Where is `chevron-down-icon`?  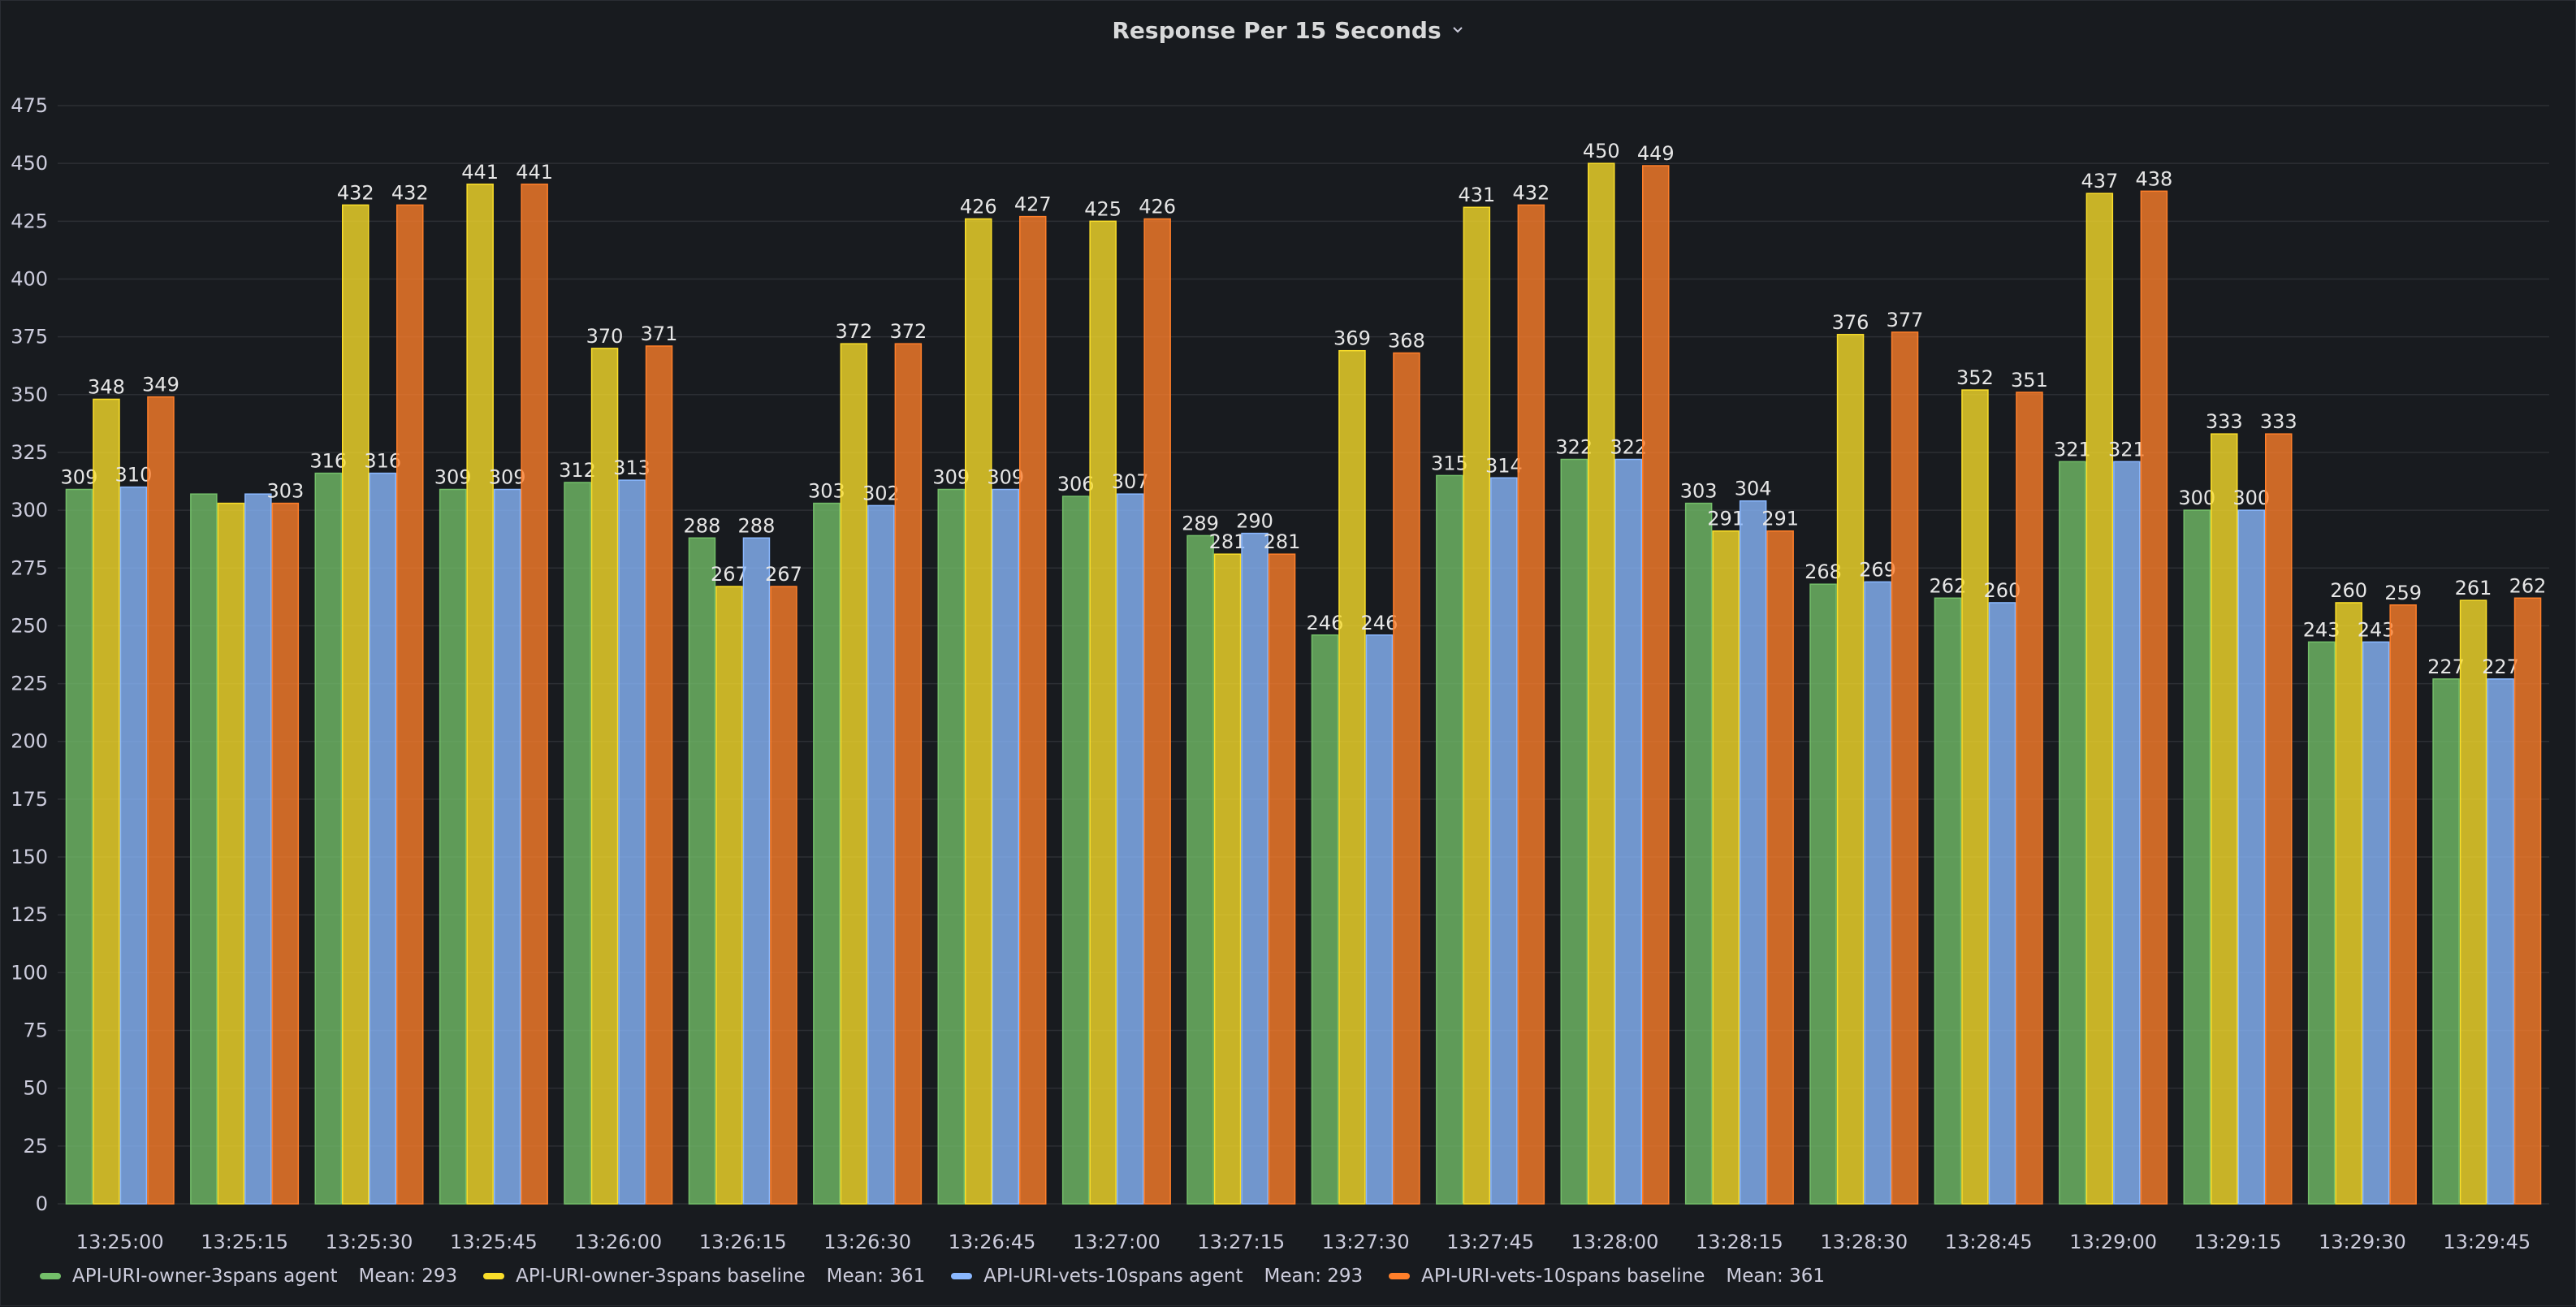
chevron-down-icon is located at coordinates (1457, 30).